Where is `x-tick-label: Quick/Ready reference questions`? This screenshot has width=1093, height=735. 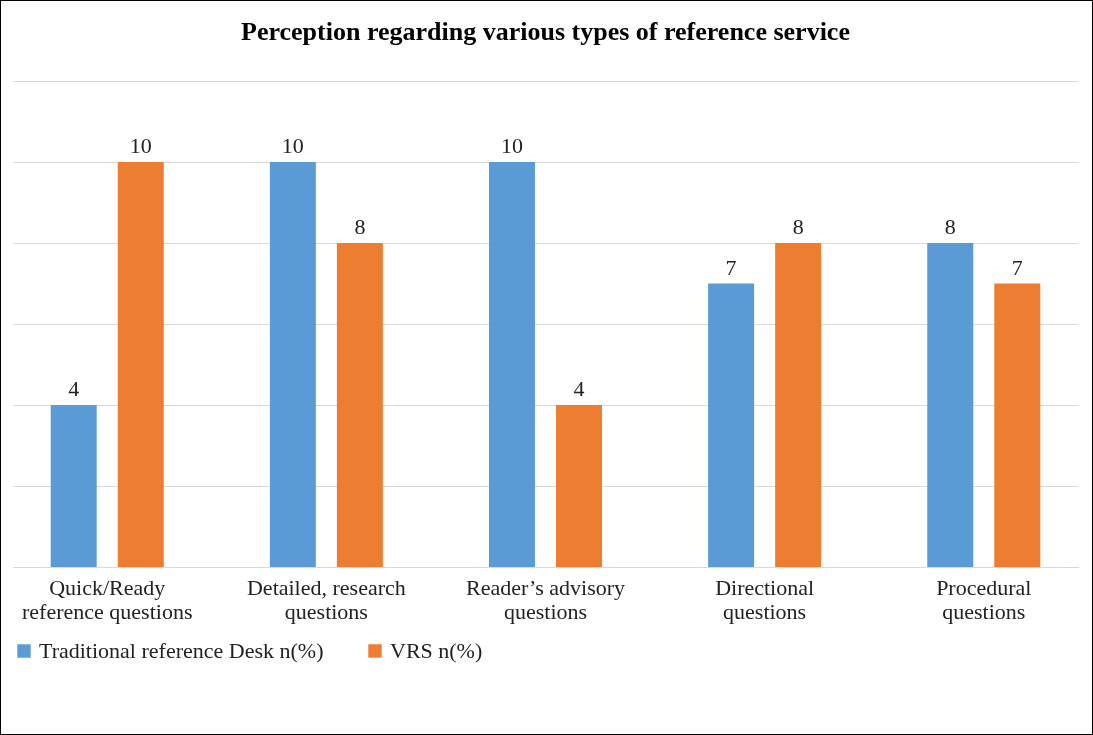 x-tick-label: Quick/Ready reference questions is located at coordinates (107, 599).